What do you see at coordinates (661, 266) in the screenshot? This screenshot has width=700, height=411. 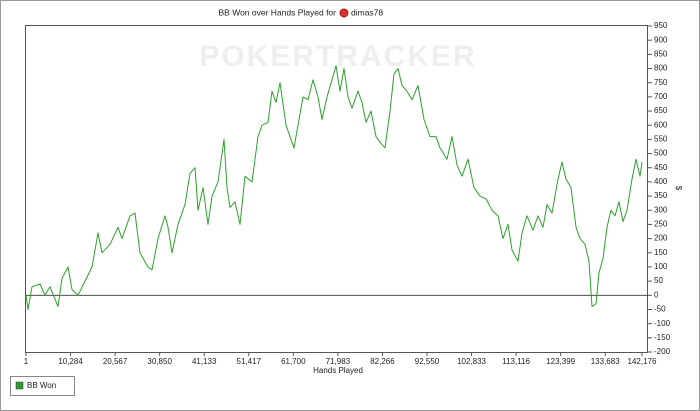 I see `y-tick-label: 100` at bounding box center [661, 266].